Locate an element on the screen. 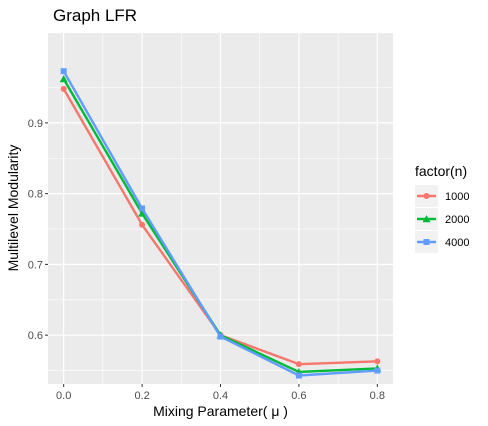 The height and width of the screenshot is (426, 488). legend-item-4000: 4000 is located at coordinates (442, 242).